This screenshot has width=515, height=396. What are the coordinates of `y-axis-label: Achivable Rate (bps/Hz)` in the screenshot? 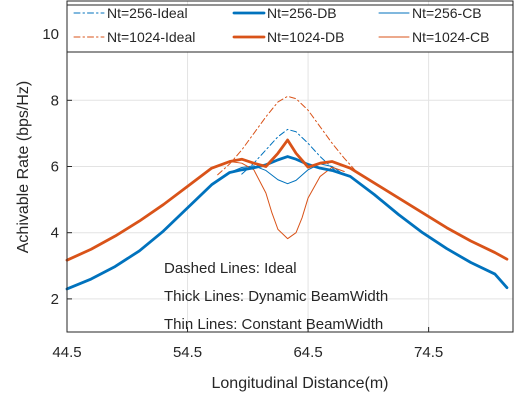 It's located at (23, 167).